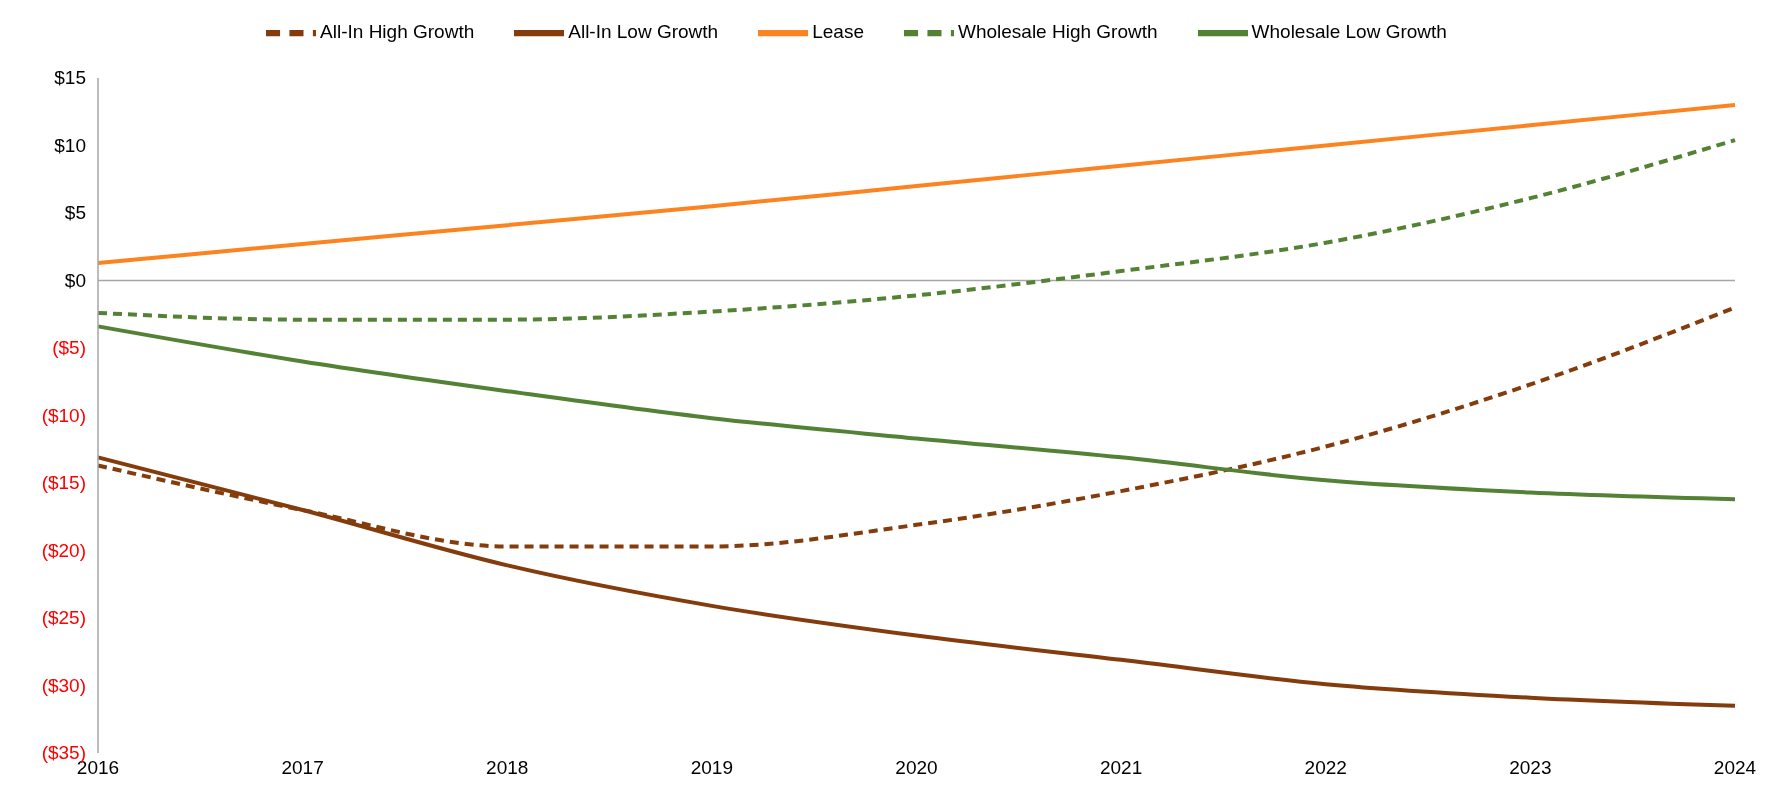 This screenshot has height=811, width=1773. I want to click on y-tick-label: ($30), so click(63, 685).